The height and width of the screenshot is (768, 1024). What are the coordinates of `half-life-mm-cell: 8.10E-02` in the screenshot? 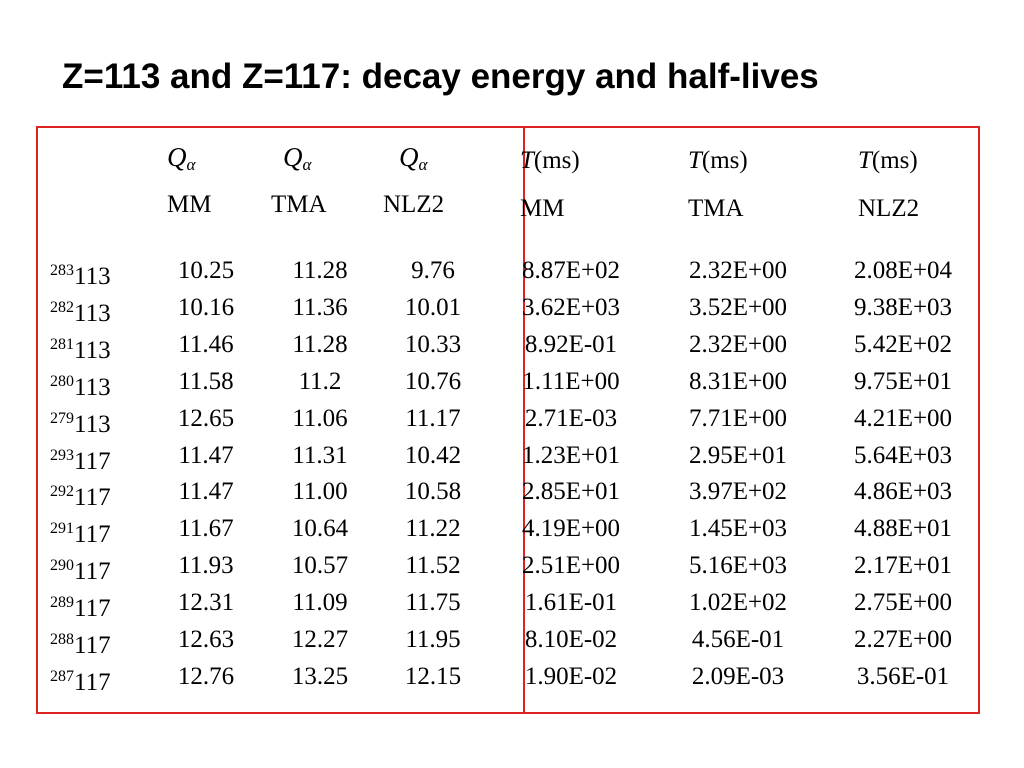 It's located at (571, 639).